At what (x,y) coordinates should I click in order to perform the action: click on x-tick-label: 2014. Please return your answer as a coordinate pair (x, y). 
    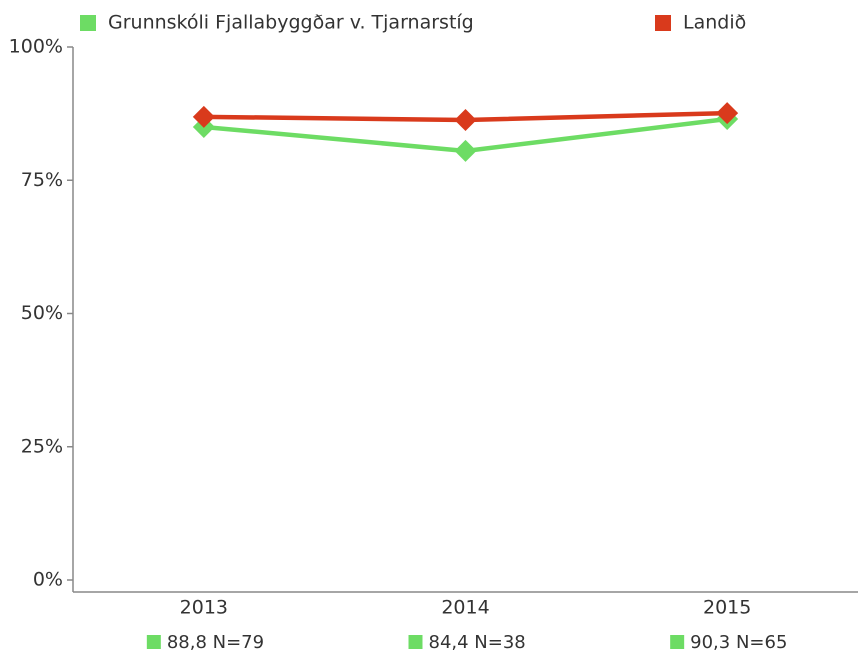
    Looking at the image, I should click on (465, 608).